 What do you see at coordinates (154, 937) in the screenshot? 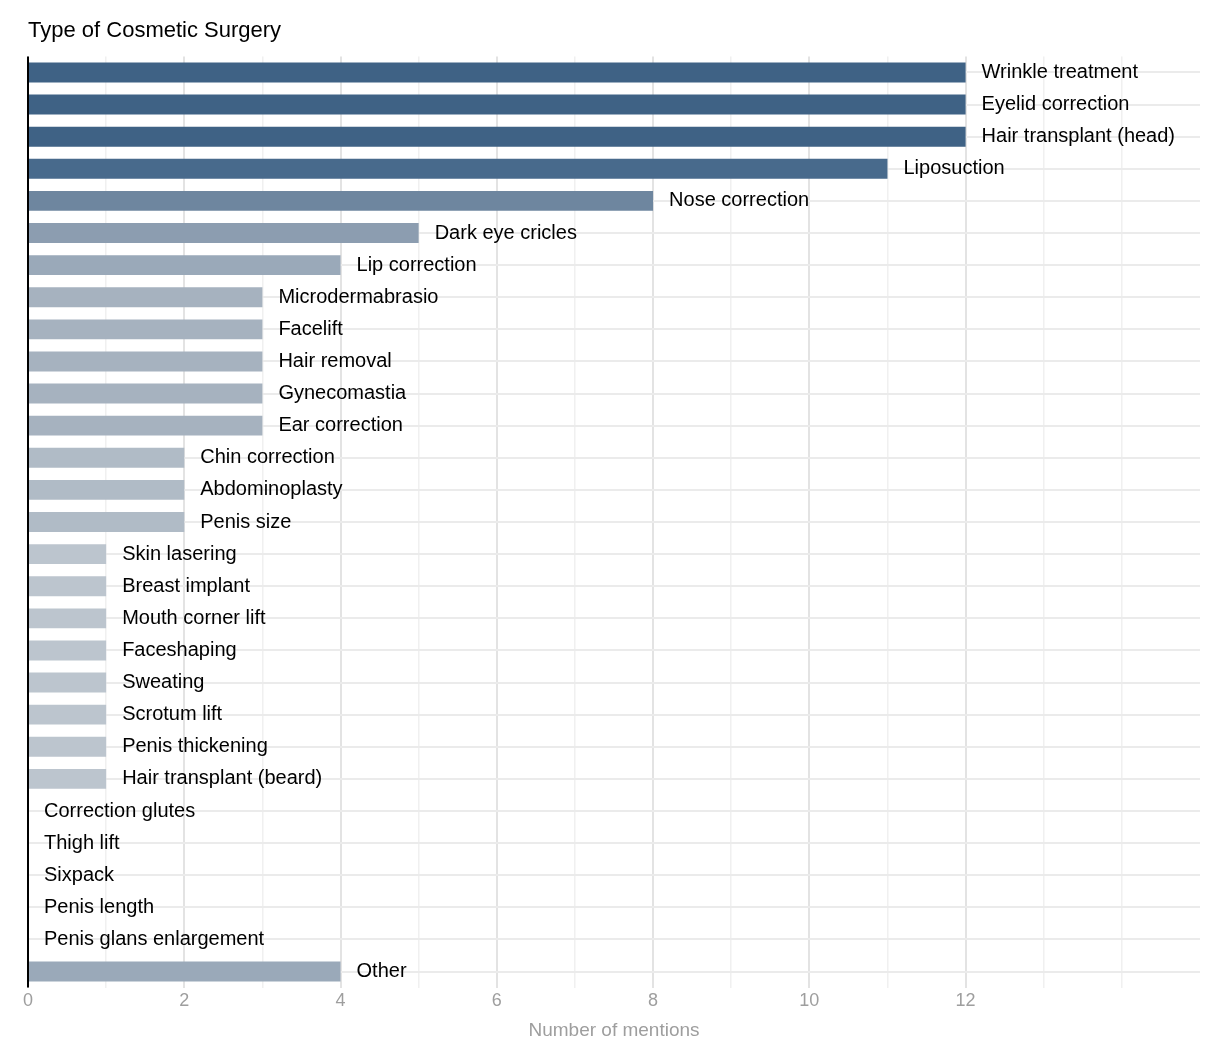
I see `y-tick-label: Penis glans enlargement` at bounding box center [154, 937].